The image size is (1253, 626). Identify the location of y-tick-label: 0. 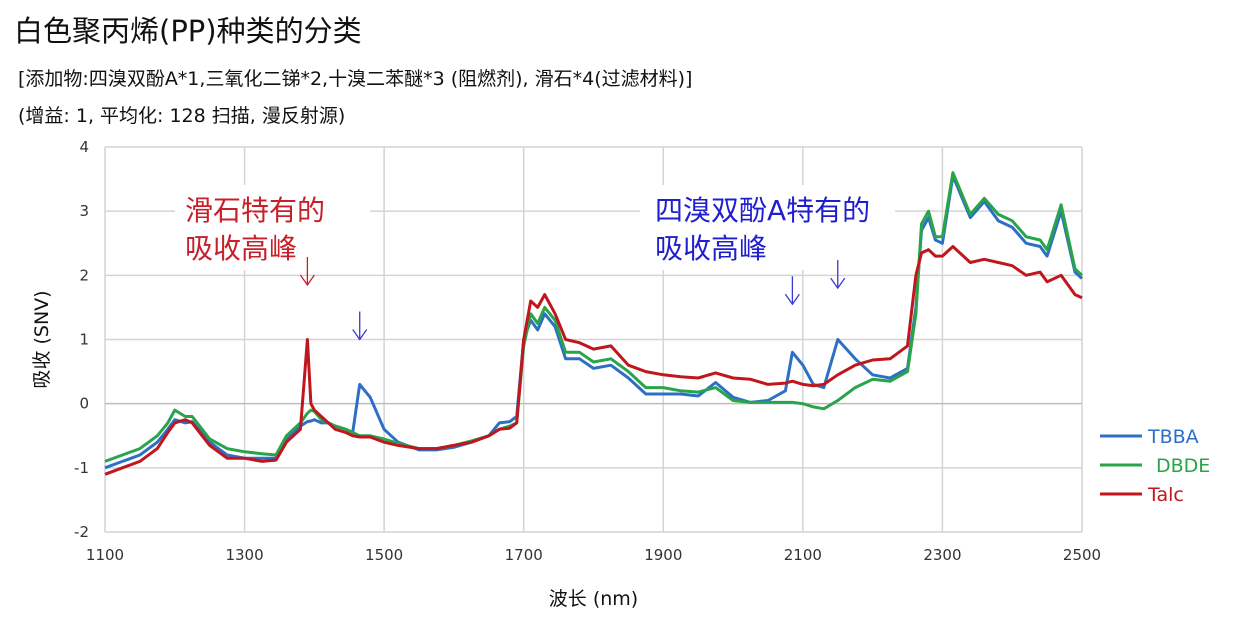
(84, 404).